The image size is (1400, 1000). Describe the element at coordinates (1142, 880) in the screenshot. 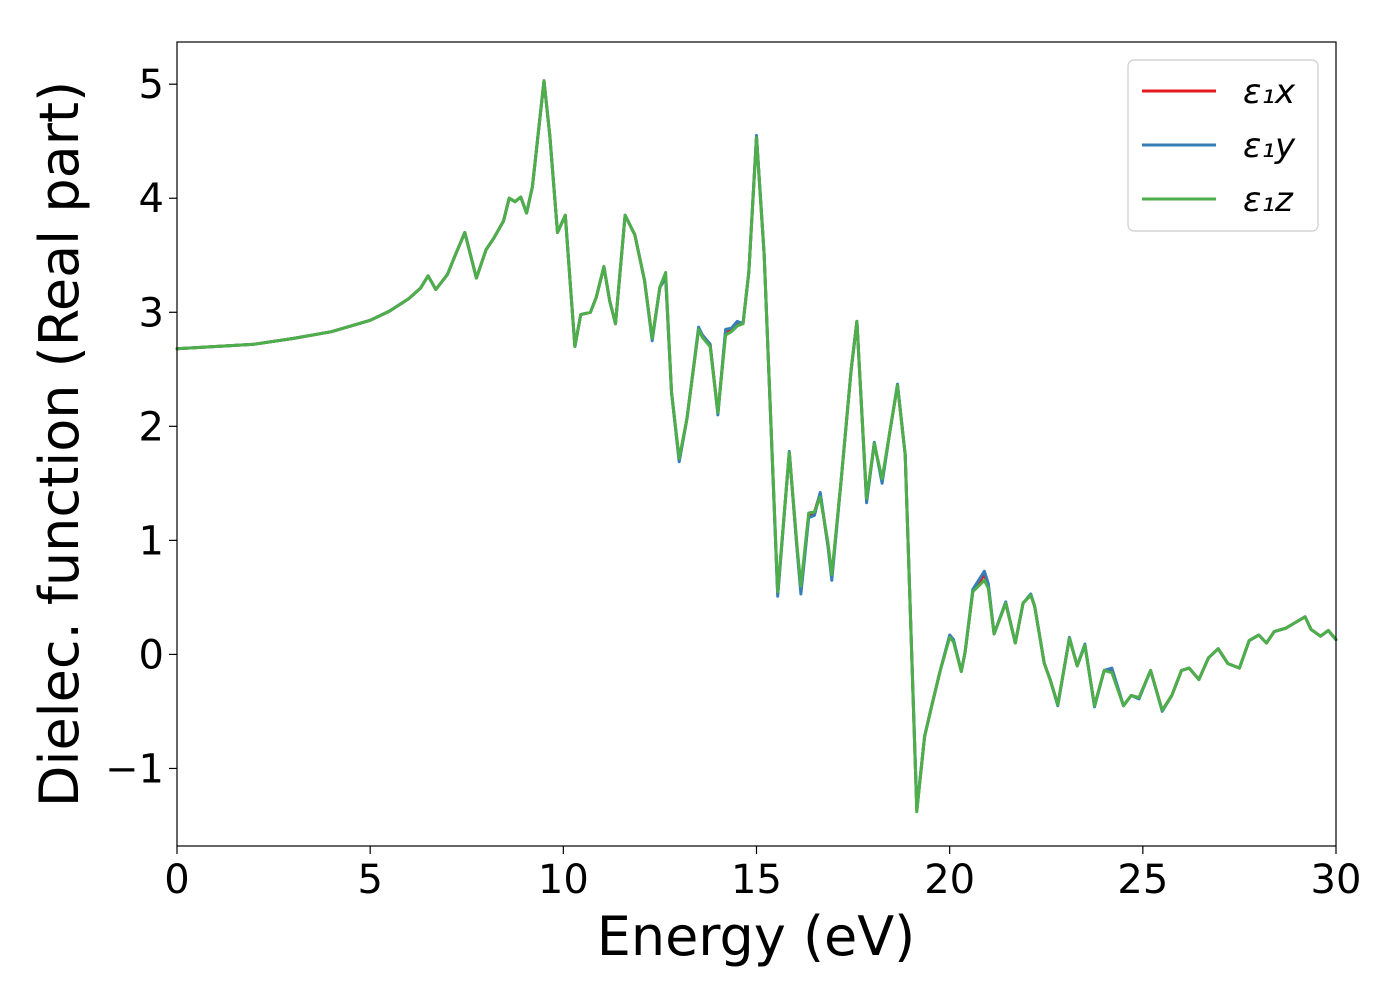

I see `x-tick-label: 25` at that location.